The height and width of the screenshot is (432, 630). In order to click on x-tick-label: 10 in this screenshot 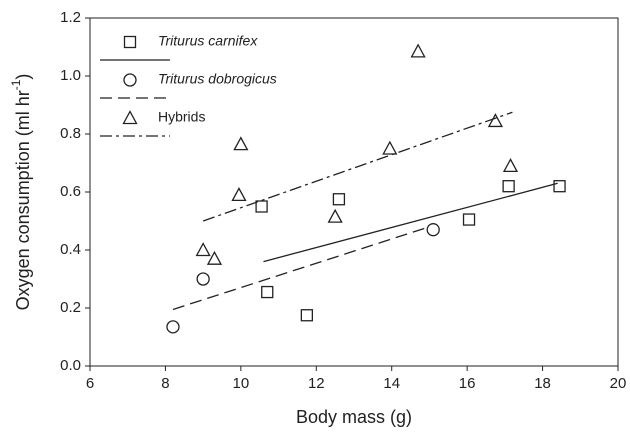, I will do `click(241, 383)`.